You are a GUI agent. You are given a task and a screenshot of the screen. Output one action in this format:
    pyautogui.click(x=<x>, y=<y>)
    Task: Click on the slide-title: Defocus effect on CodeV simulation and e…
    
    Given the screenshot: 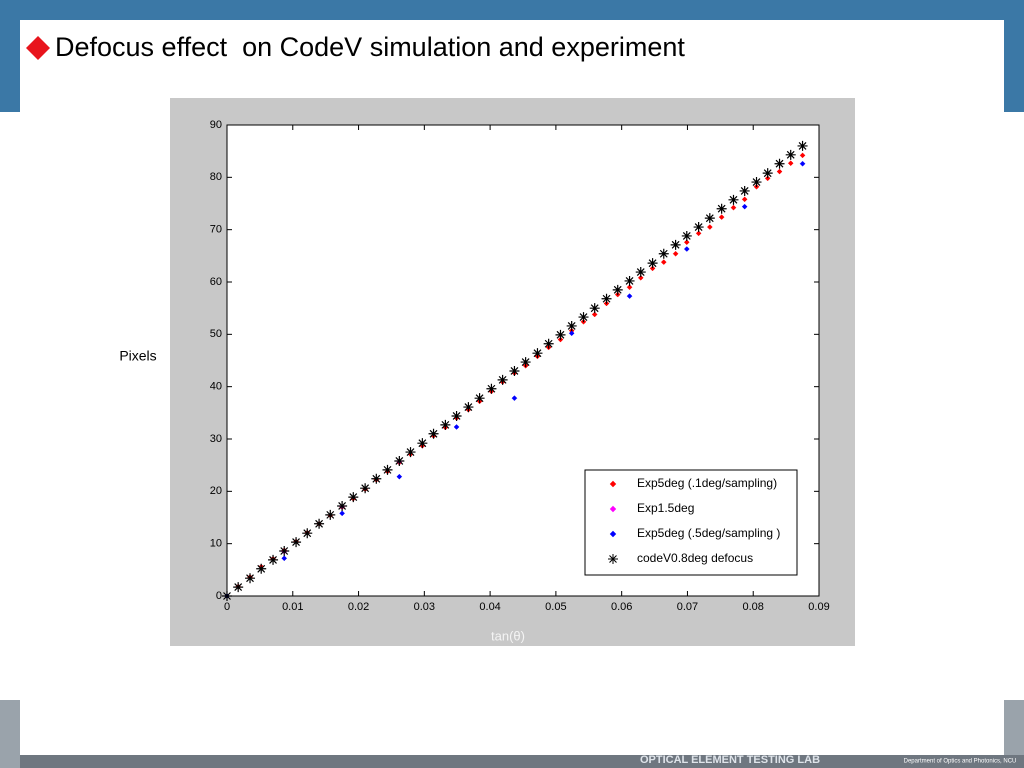 What is the action you would take?
    pyautogui.click(x=370, y=47)
    